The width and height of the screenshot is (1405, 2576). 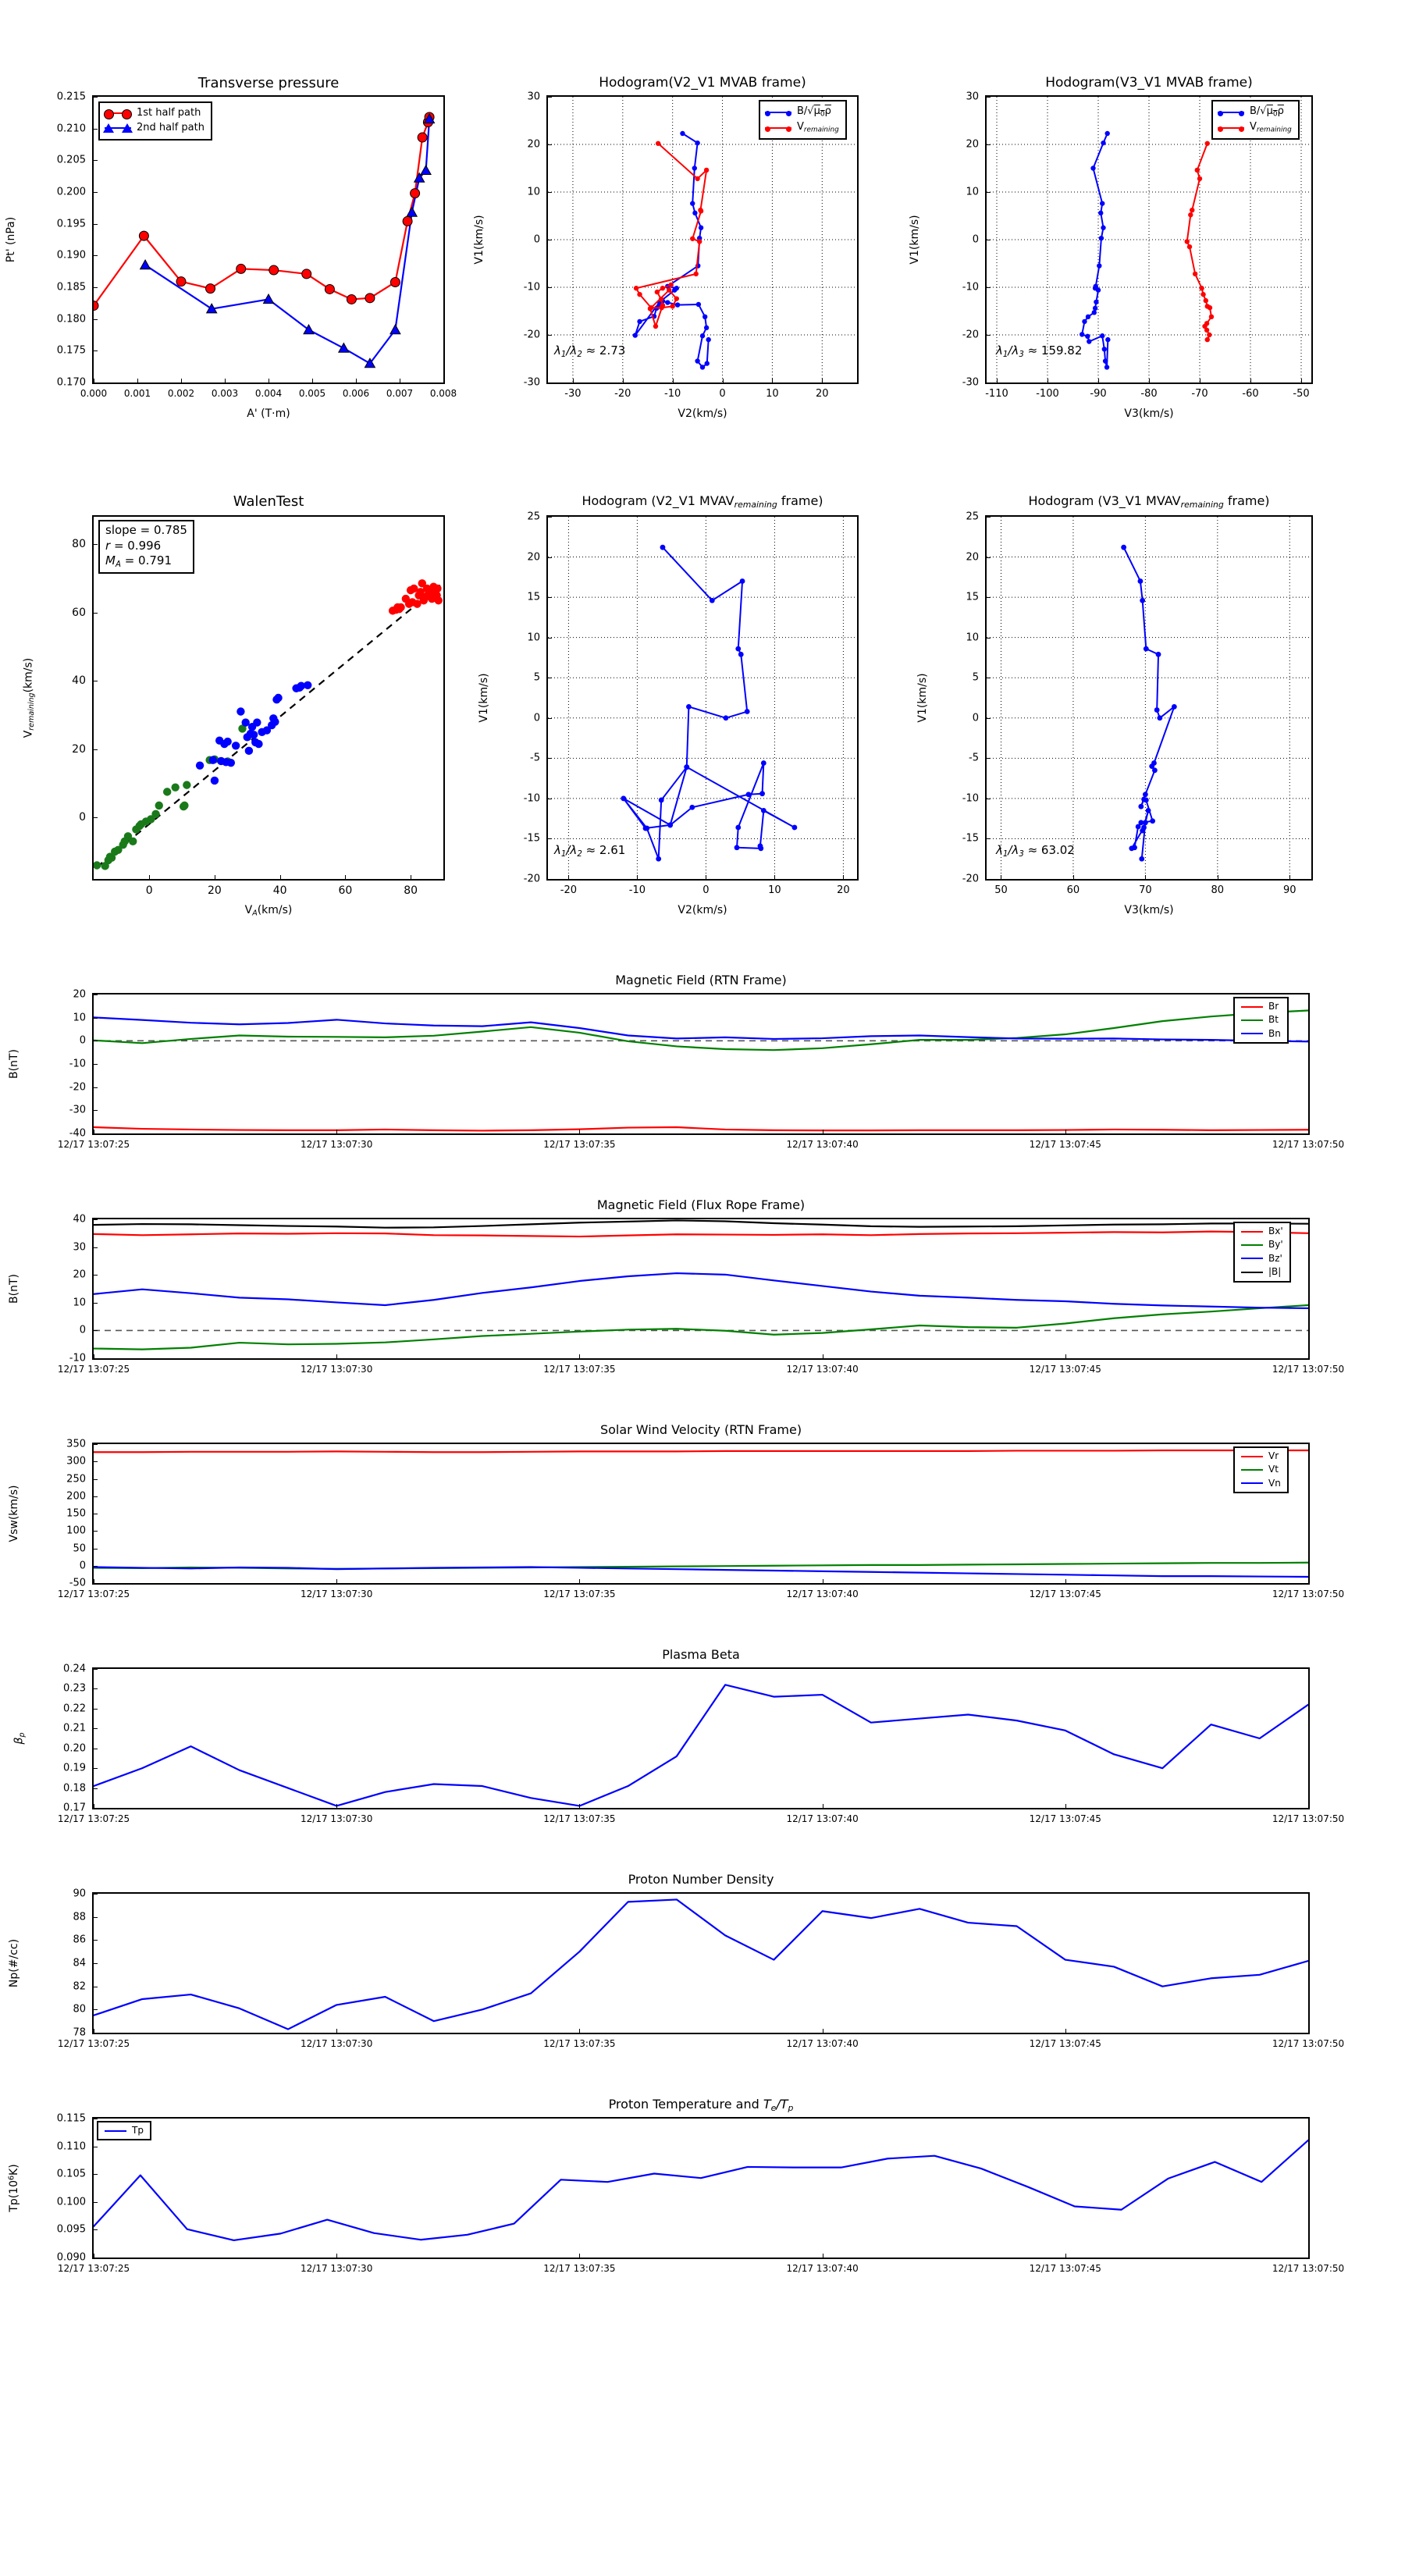 I want to click on legend-row: Bn, so click(x=1261, y=1034).